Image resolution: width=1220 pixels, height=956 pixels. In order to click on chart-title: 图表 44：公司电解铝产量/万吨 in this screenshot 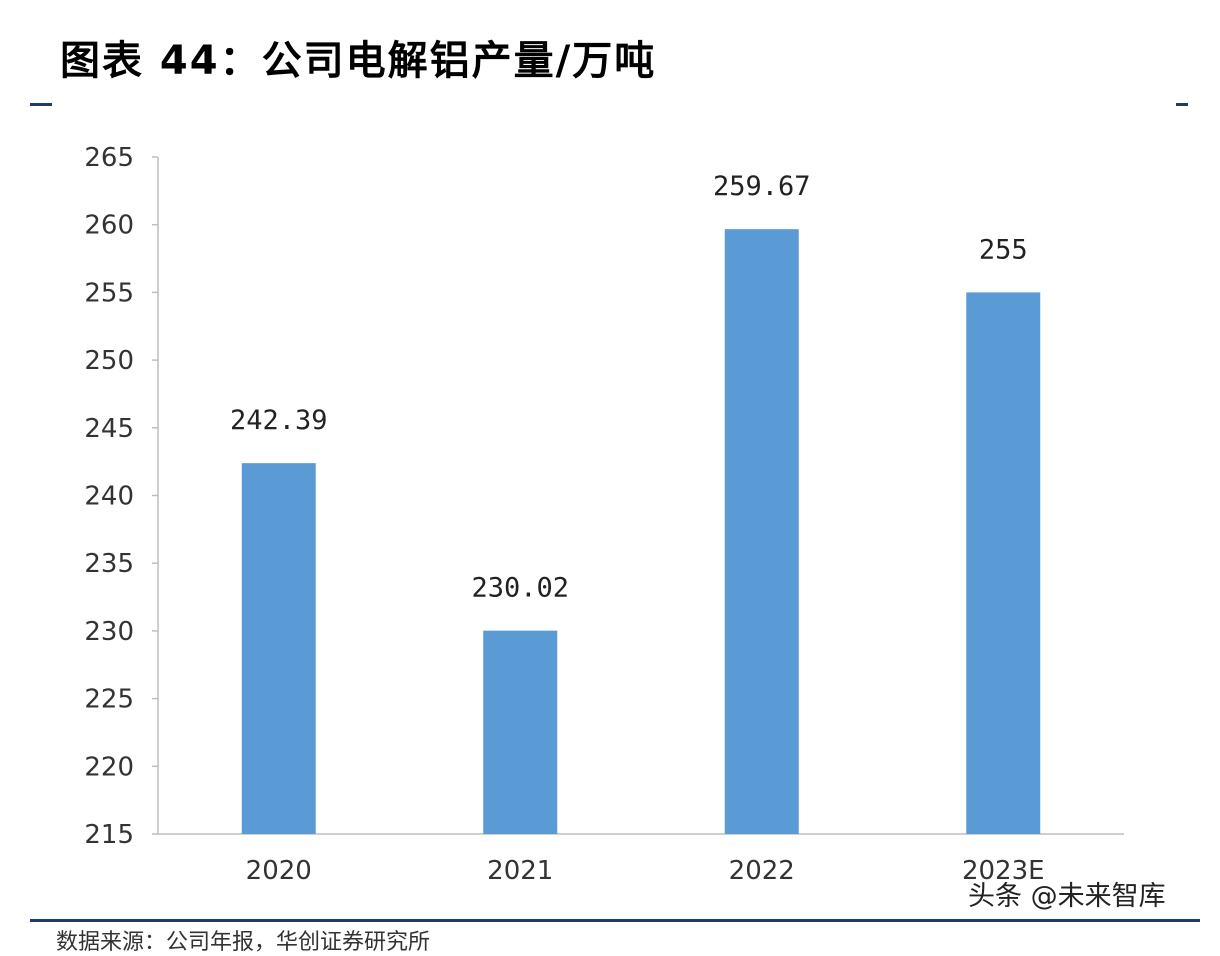, I will do `click(358, 61)`.